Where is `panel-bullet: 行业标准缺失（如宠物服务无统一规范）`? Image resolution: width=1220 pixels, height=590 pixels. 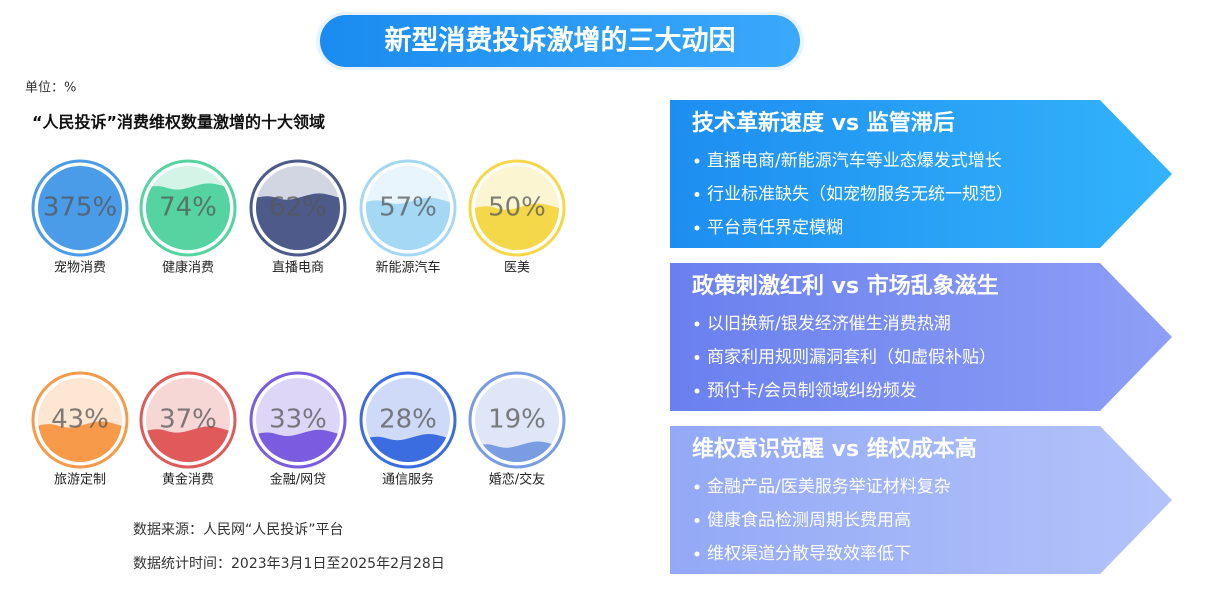
panel-bullet: 行业标准缺失（如宠物服务无统一规范） is located at coordinates (860, 195).